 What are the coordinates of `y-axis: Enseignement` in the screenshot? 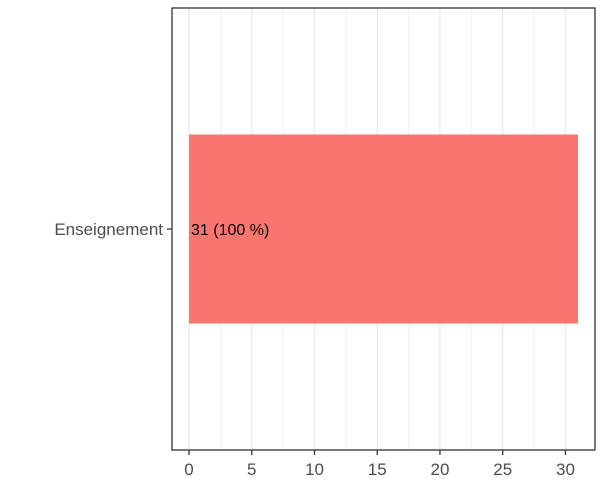 It's located at (113, 229).